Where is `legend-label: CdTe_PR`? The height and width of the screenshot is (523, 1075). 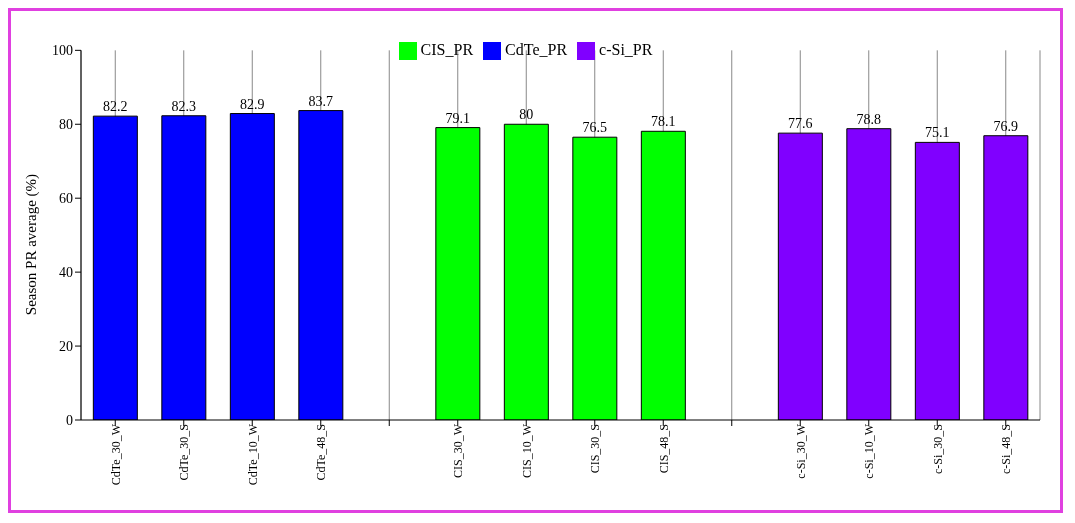
legend-label: CdTe_PR is located at coordinates (536, 49).